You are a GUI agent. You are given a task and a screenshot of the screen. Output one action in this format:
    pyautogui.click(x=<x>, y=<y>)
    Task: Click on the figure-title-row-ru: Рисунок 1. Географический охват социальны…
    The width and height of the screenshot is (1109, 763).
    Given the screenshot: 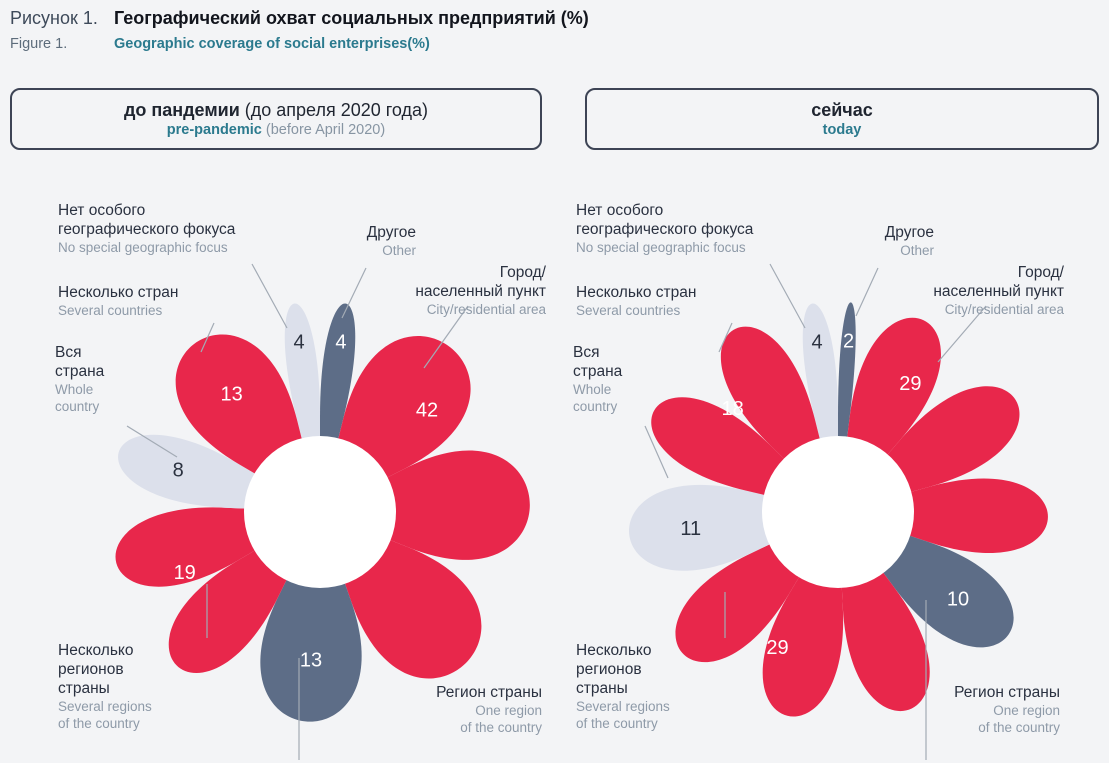 What is the action you would take?
    pyautogui.click(x=299, y=18)
    